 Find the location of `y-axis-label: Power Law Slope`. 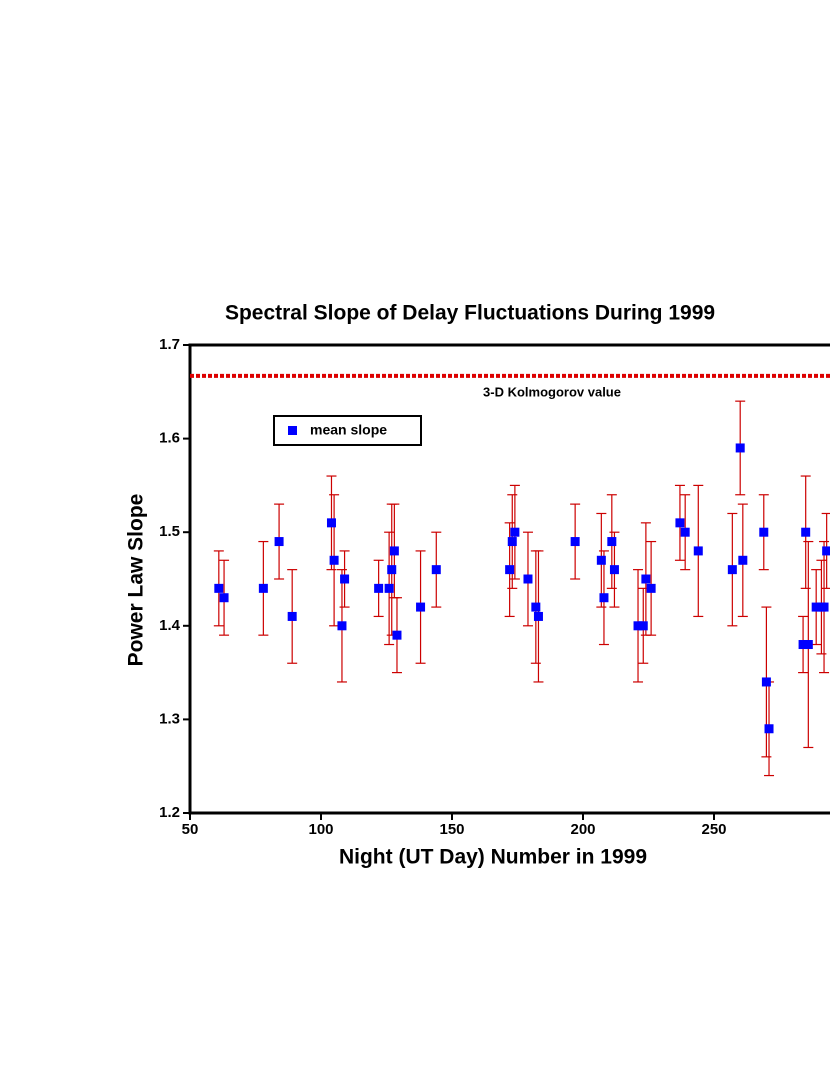

y-axis-label: Power Law Slope is located at coordinates (136, 580).